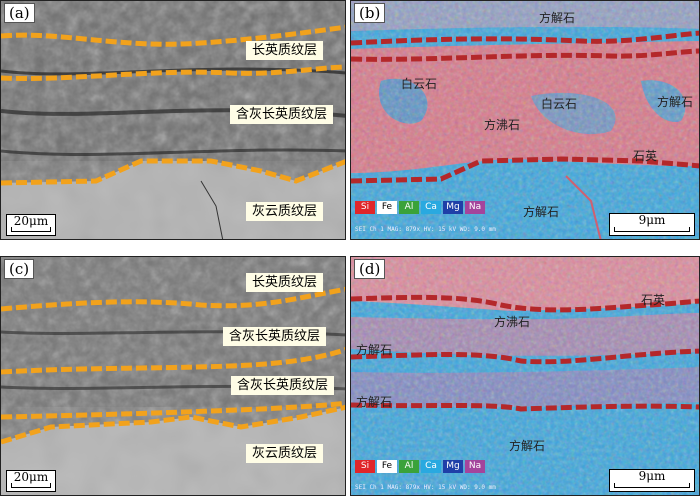  I want to click on panel-label: (c), so click(19, 269).